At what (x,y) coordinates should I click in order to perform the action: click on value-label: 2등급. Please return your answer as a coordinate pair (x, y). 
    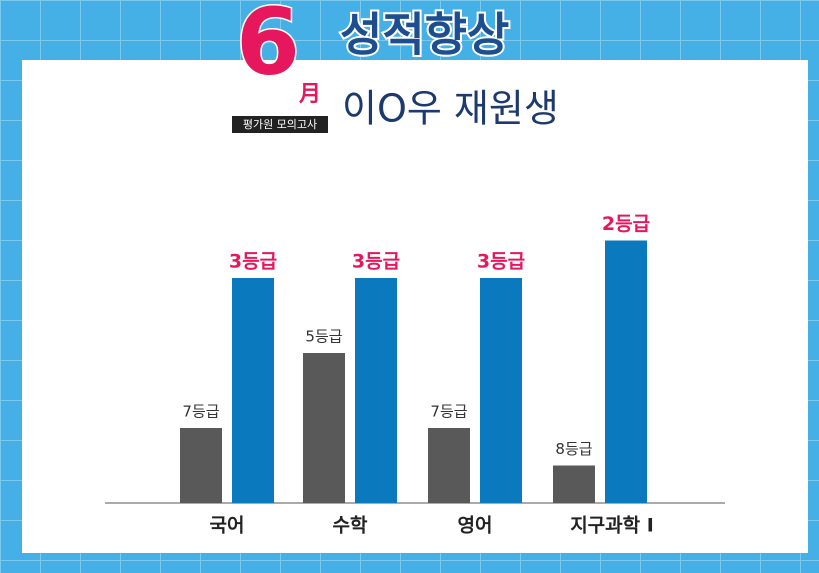
    Looking at the image, I should click on (626, 224).